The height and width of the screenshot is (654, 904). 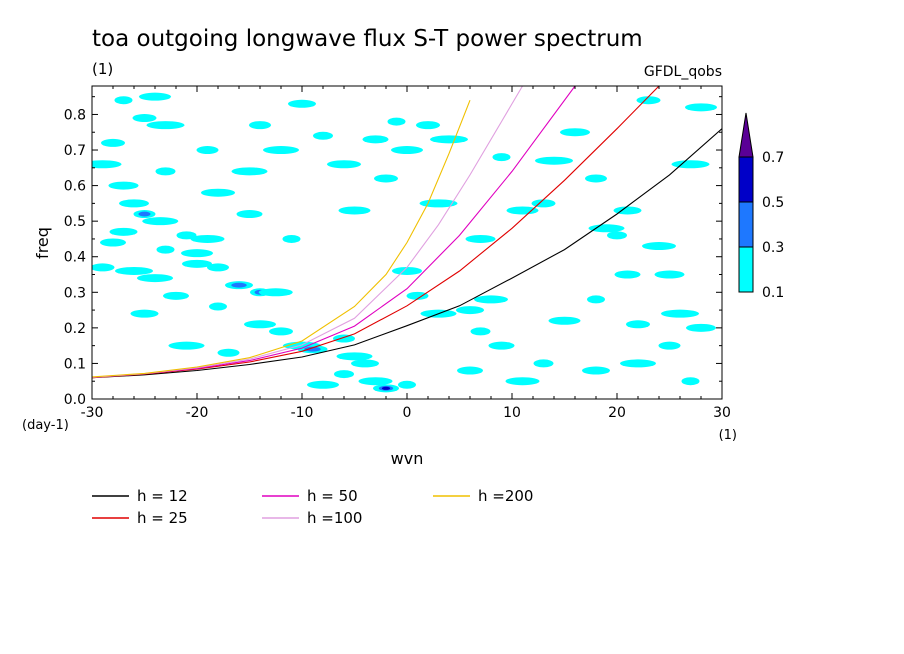 What do you see at coordinates (162, 518) in the screenshot?
I see `legend-label: h = 25` at bounding box center [162, 518].